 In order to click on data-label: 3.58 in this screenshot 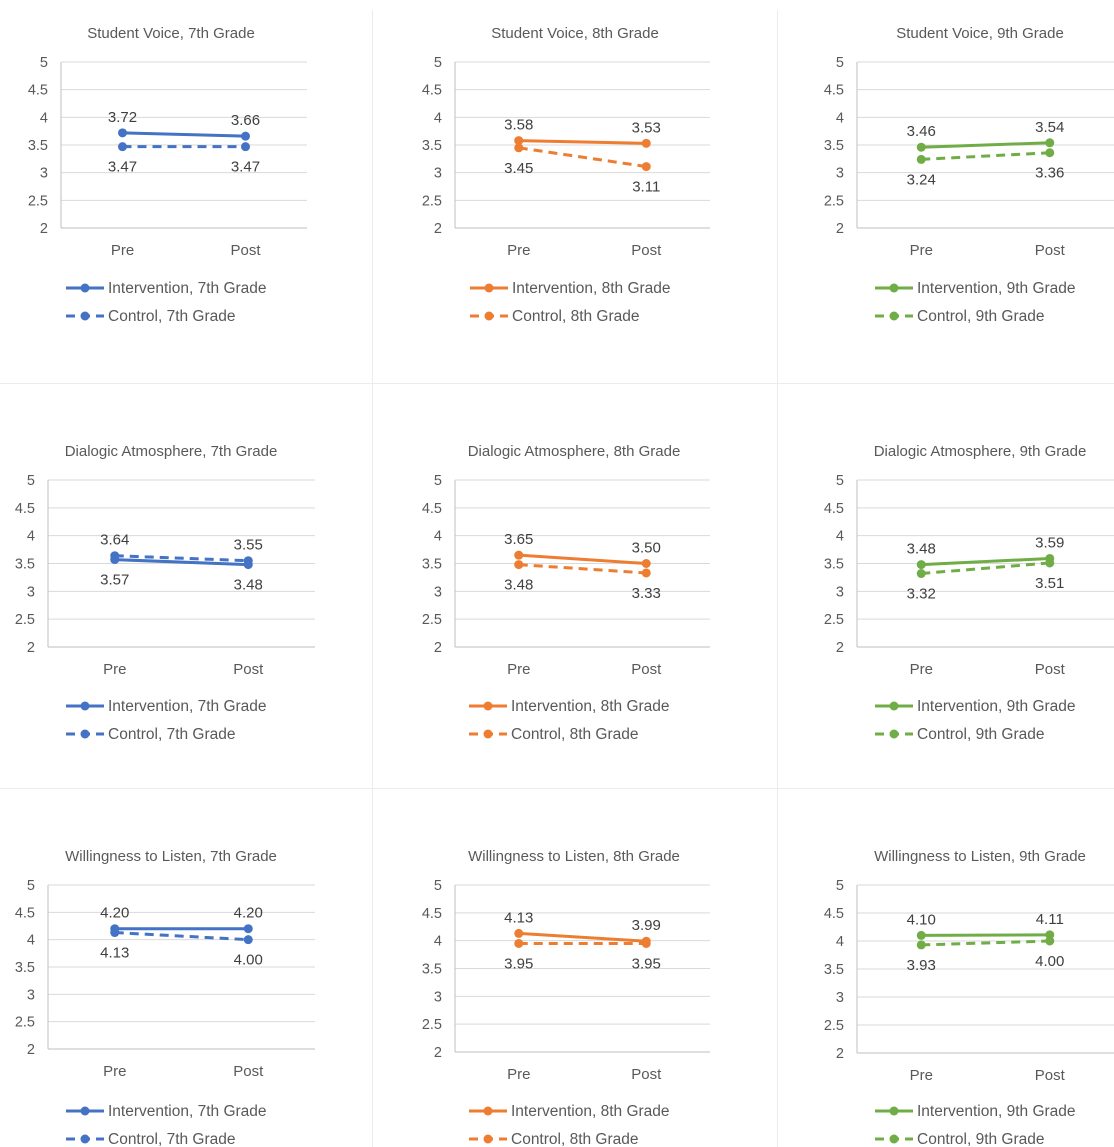, I will do `click(518, 125)`.